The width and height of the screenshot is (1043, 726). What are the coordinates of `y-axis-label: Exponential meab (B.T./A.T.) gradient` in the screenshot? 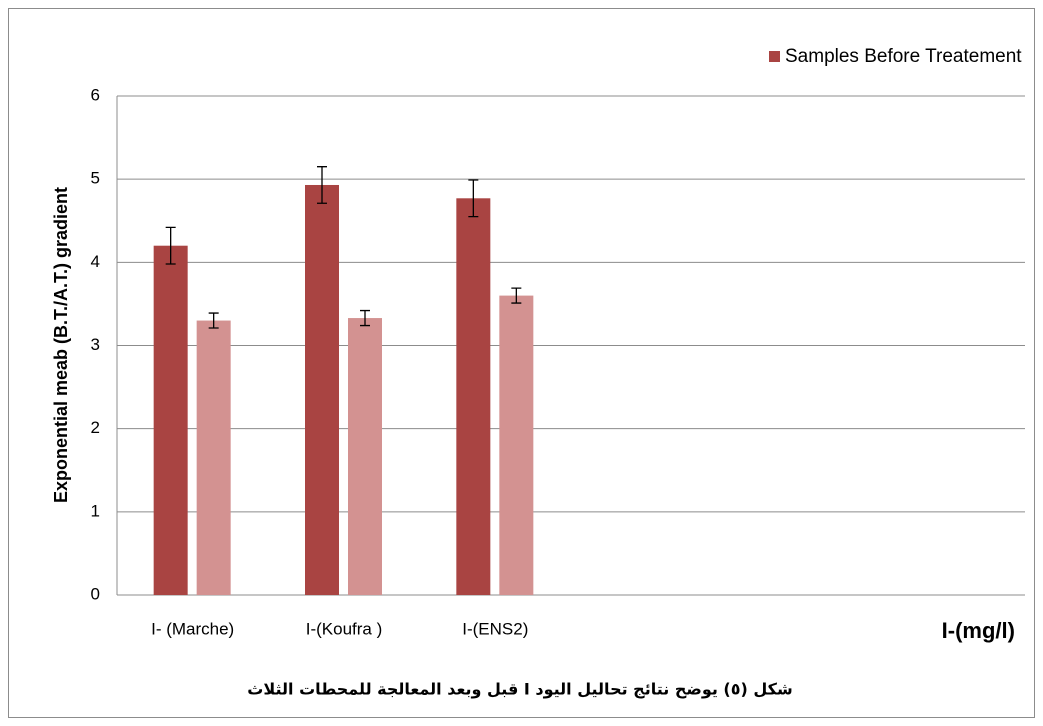 It's located at (61, 345).